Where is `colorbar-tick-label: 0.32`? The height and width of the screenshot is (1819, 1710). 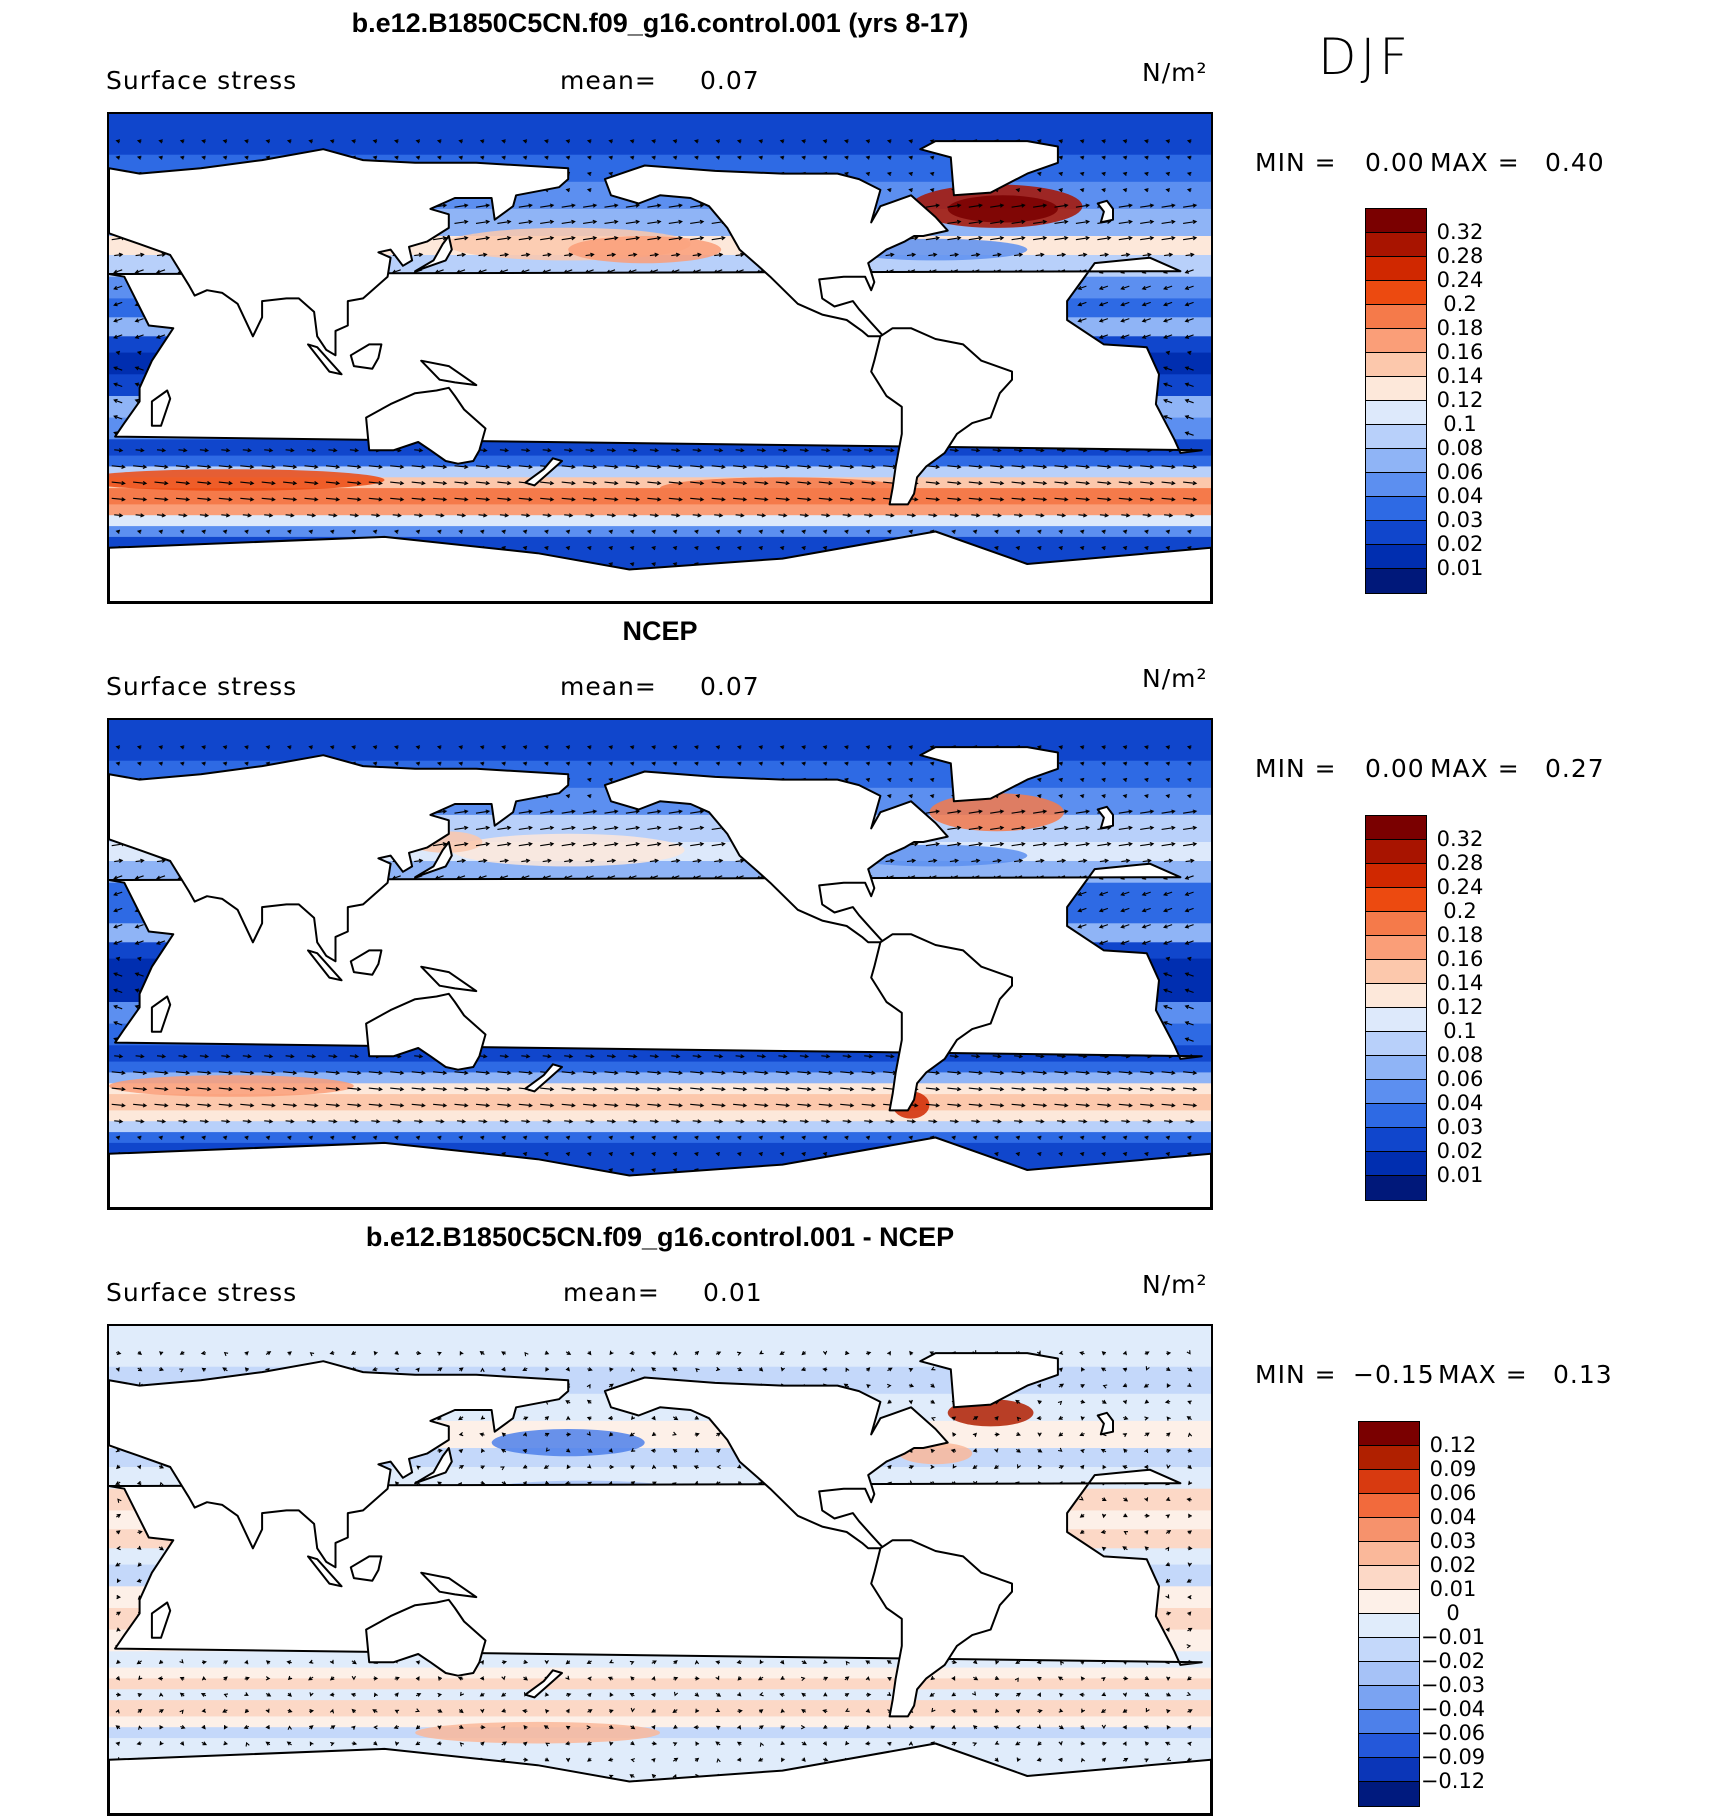
colorbar-tick-label: 0.32 is located at coordinates (1460, 839).